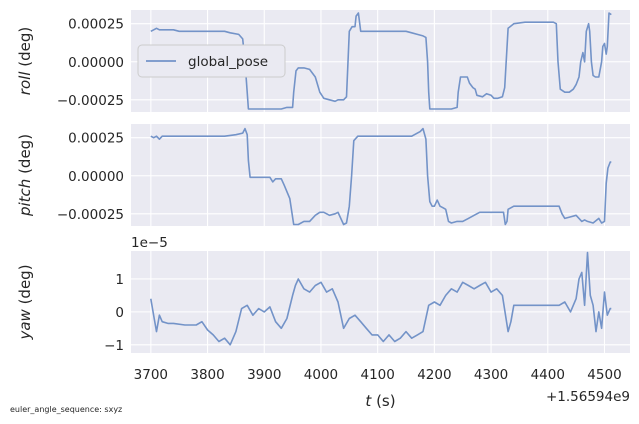 This screenshot has height=424, width=639. I want to click on y-axis-label-variable: yaw, so click(25, 324).